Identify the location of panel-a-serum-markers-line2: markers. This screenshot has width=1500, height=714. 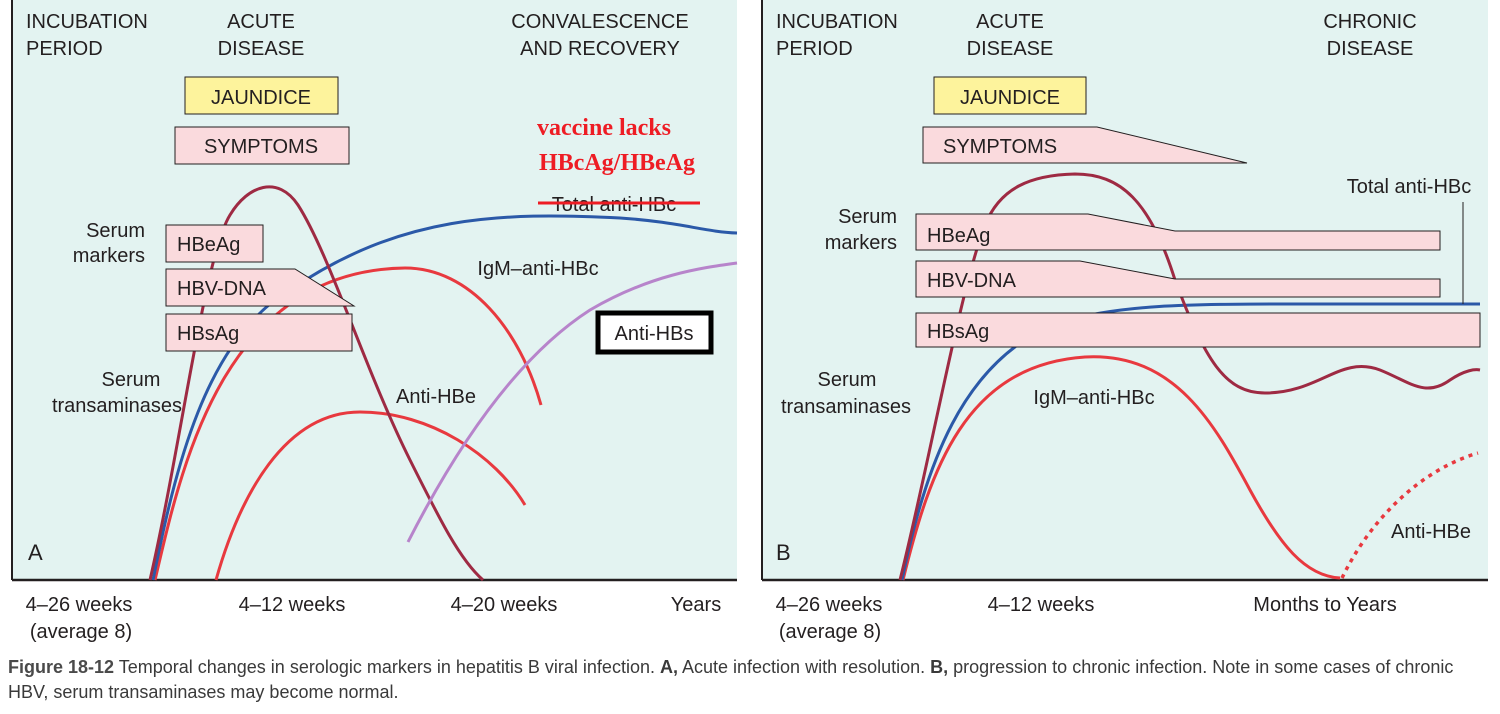
(109, 256).